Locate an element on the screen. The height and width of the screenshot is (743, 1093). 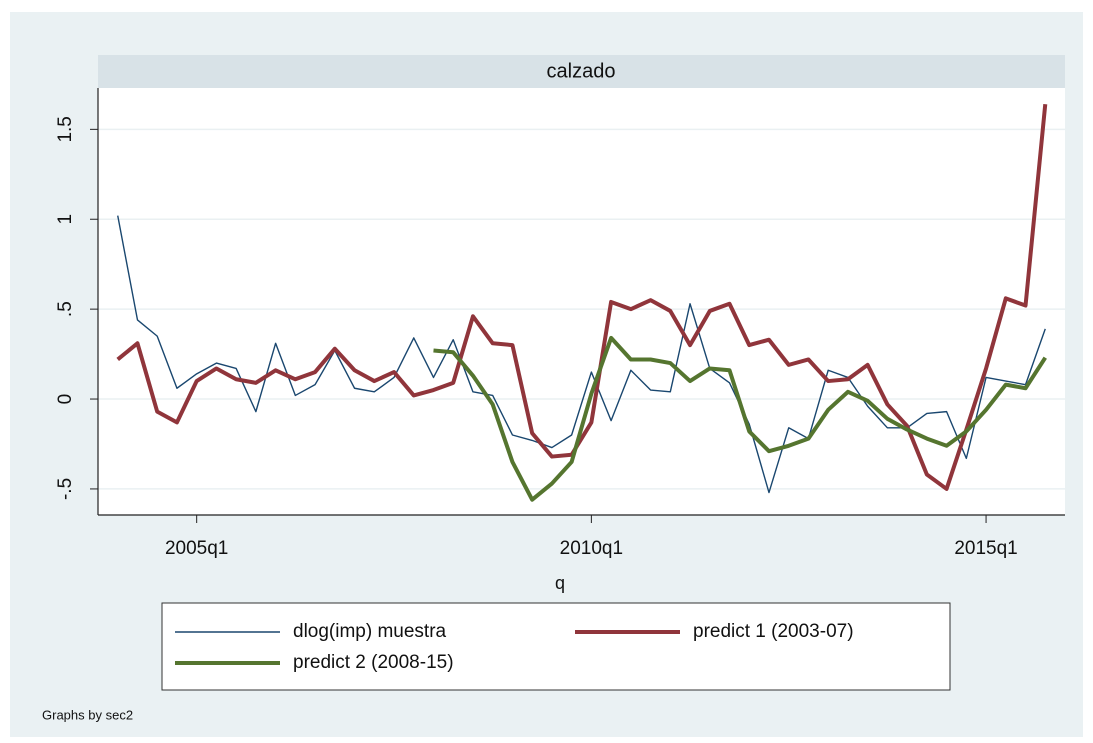
y-tick-label: .5 is located at coordinates (65, 309).